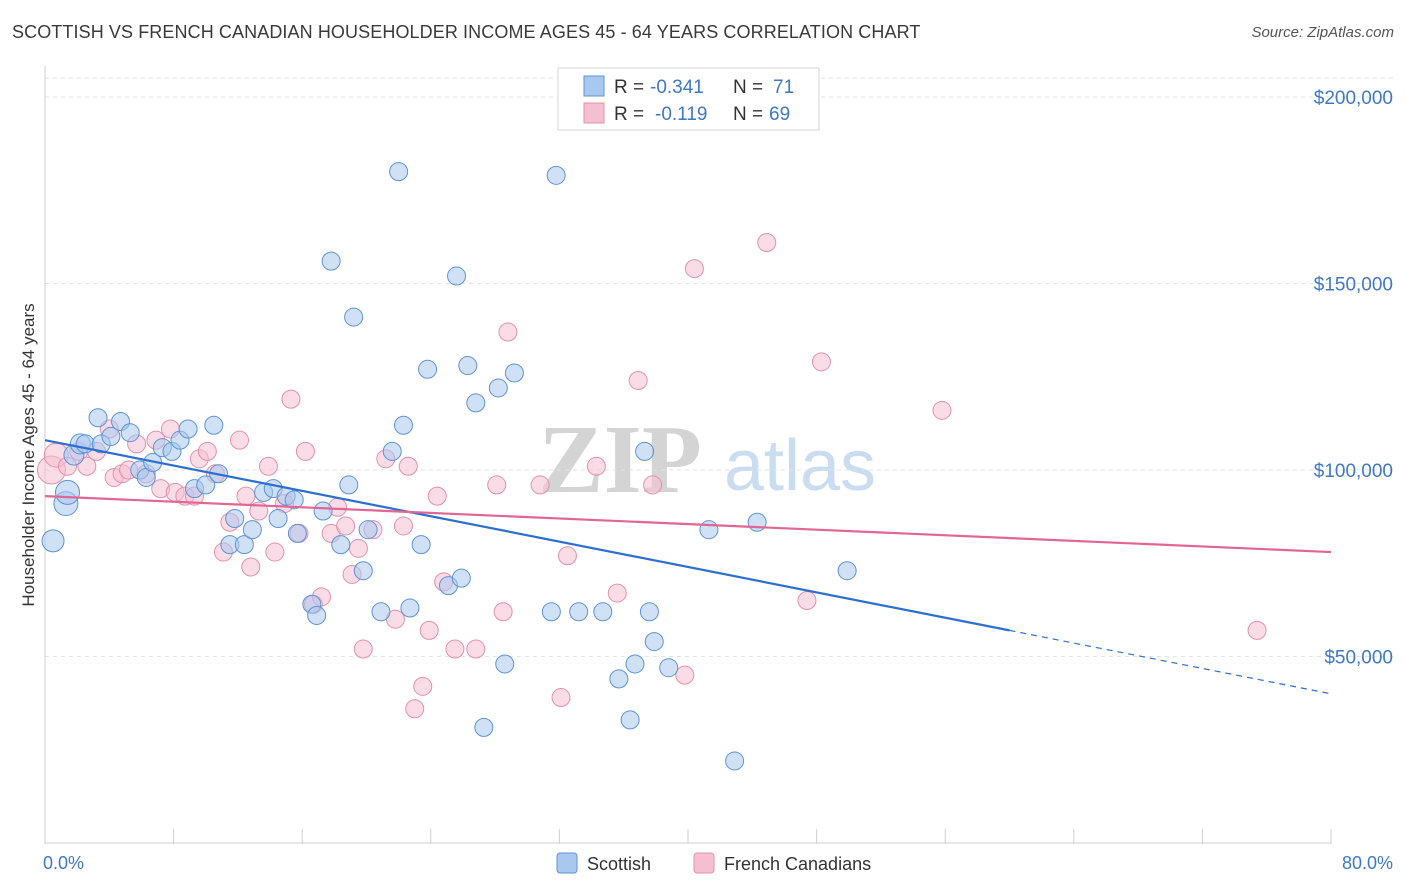  I want to click on legend-french-n-value: 69, so click(779, 114).